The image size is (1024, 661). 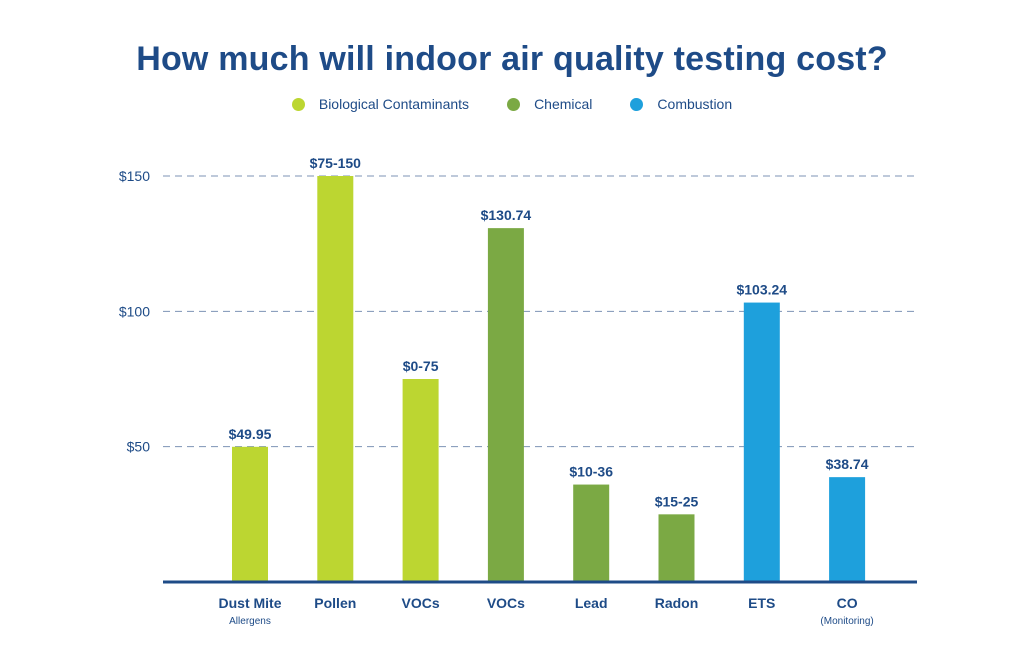 What do you see at coordinates (250, 434) in the screenshot?
I see `data-label: $49.95` at bounding box center [250, 434].